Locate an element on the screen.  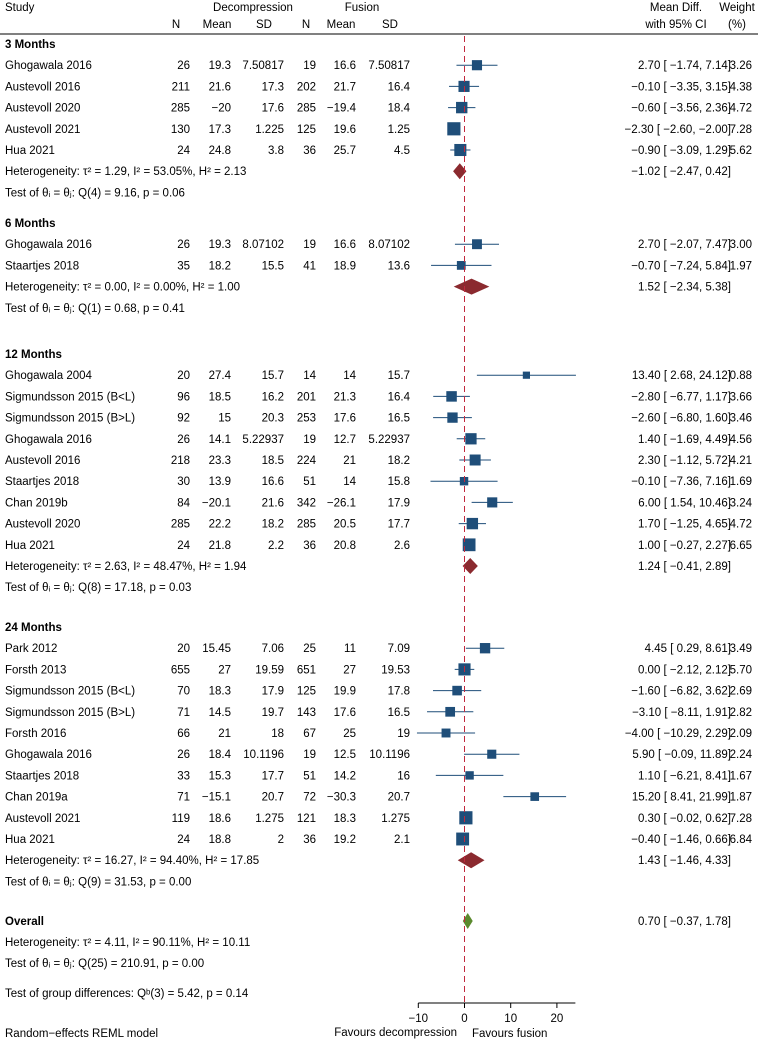
decompression-n: 96 is located at coordinates (183, 397).